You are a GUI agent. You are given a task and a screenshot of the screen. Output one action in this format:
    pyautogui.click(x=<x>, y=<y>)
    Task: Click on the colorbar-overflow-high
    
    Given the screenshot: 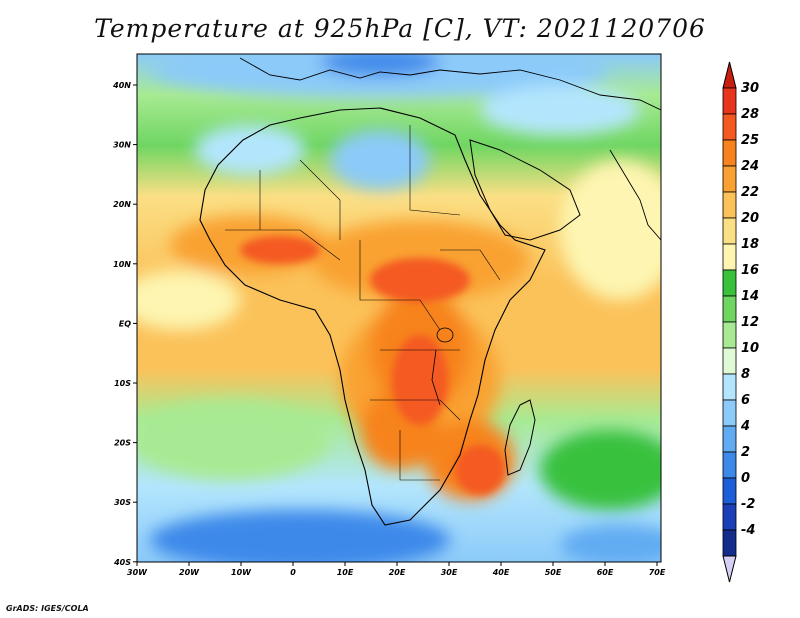 What is the action you would take?
    pyautogui.click(x=729, y=75)
    